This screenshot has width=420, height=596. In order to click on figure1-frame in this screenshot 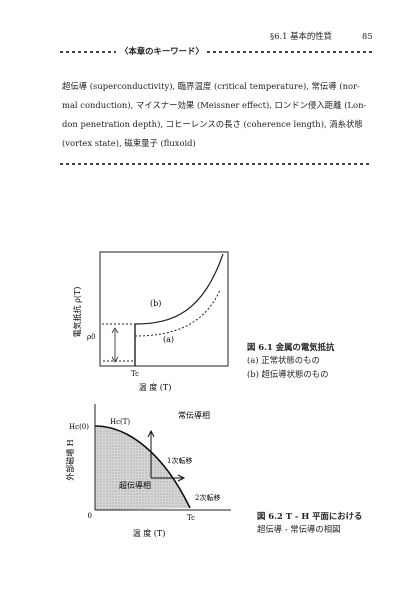, I will do `click(164, 309)`.